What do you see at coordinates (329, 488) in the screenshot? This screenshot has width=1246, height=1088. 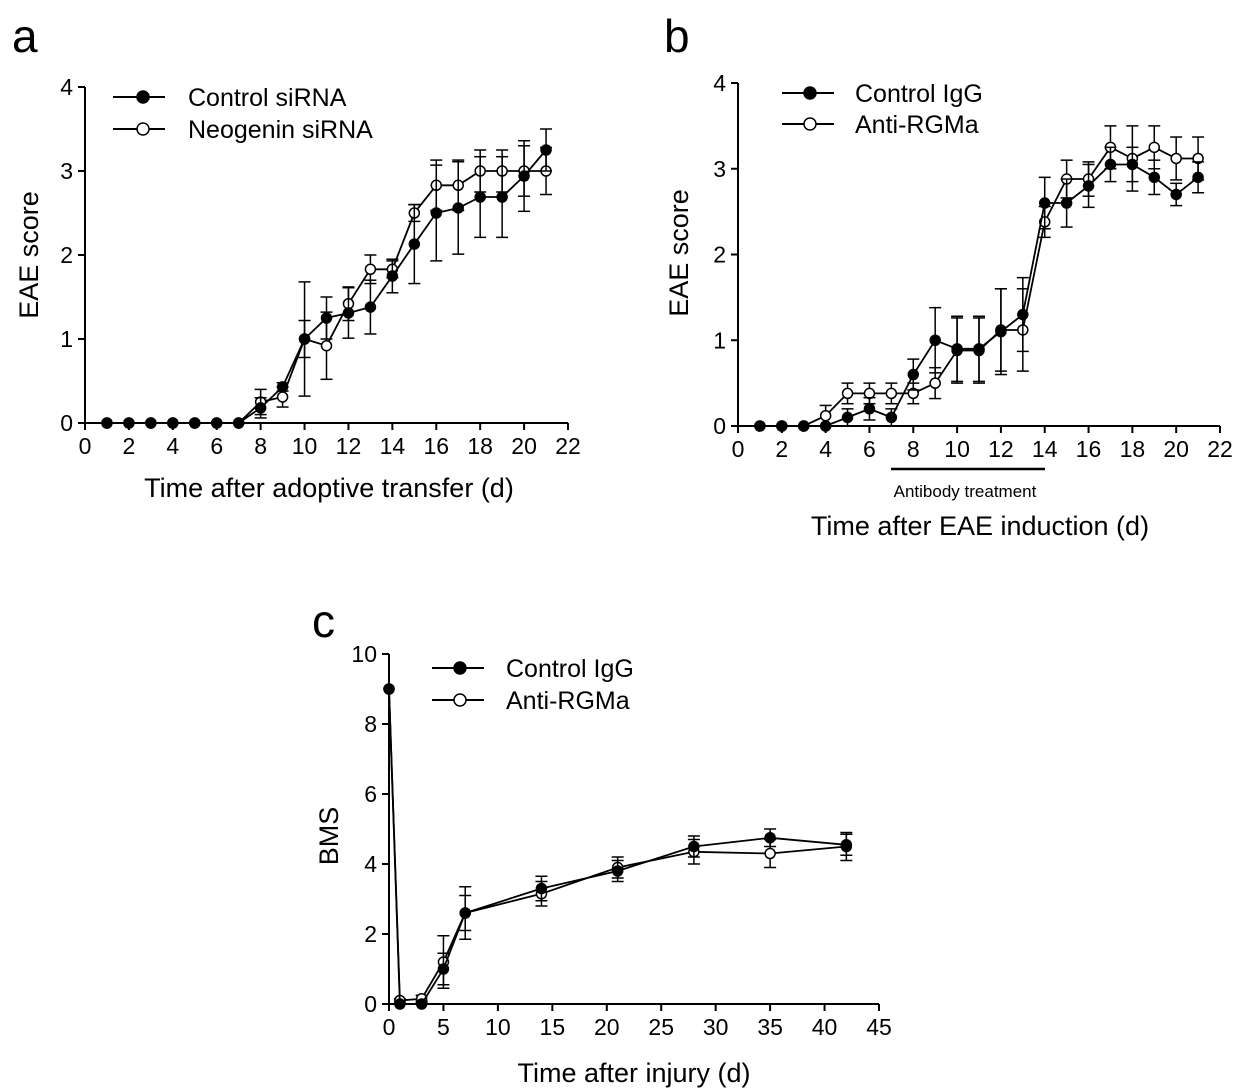 I see `chart-a-xlabel: Time after adoptive transfer (d)` at bounding box center [329, 488].